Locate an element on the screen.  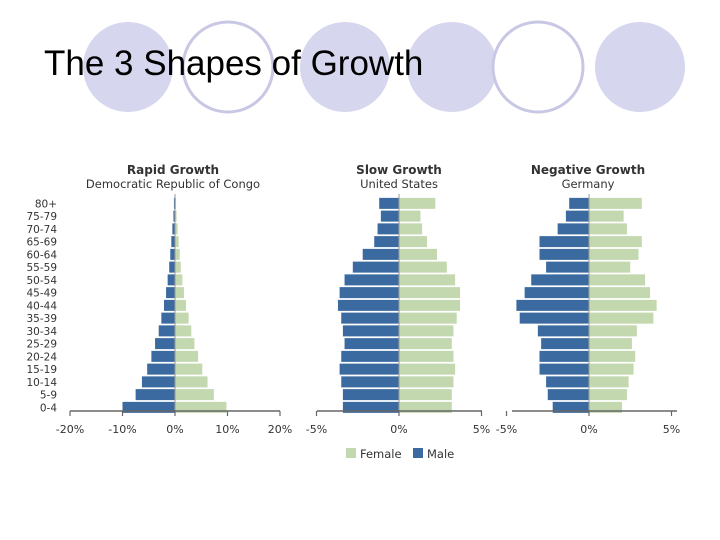
age-group-label: 80+ is located at coordinates (46, 204).